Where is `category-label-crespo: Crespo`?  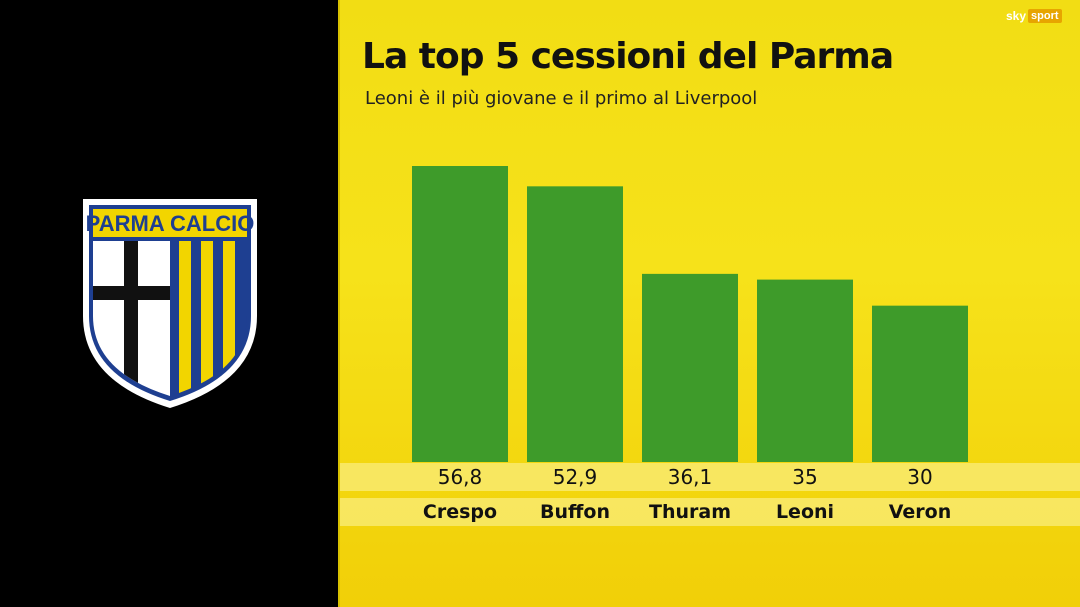 category-label-crespo: Crespo is located at coordinates (460, 512).